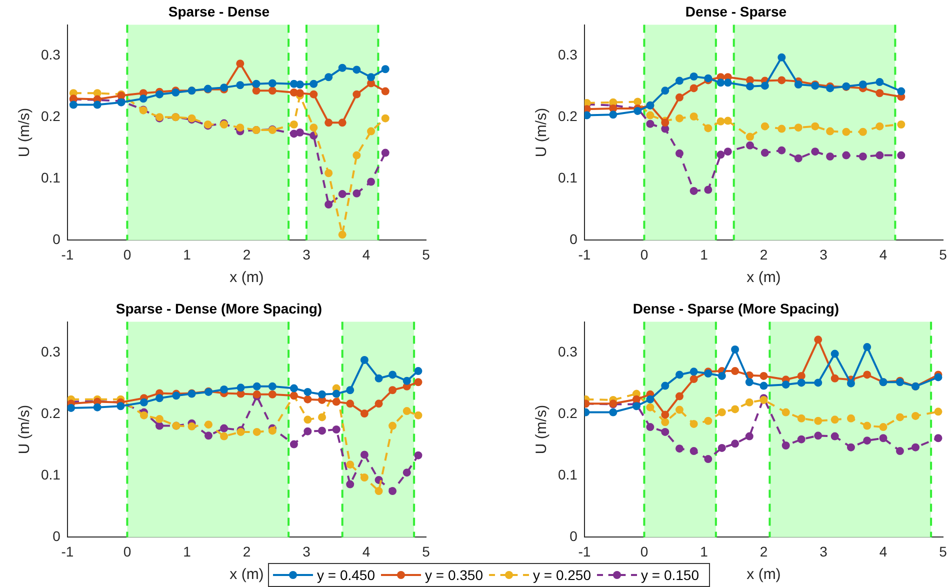 This screenshot has width=950, height=587. Describe the element at coordinates (306, 551) in the screenshot. I see `x-tick-label: 3` at that location.